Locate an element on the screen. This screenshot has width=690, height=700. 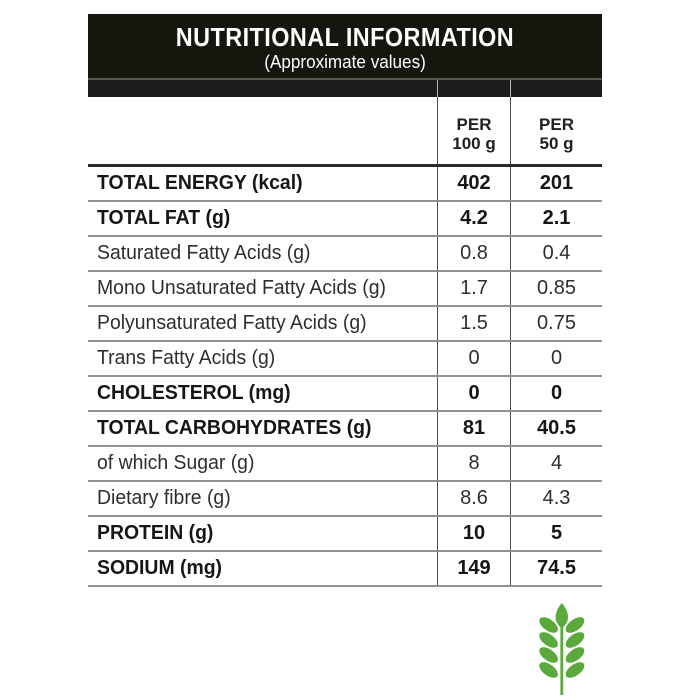
row-value-per-50g: 5 is located at coordinates (556, 533).